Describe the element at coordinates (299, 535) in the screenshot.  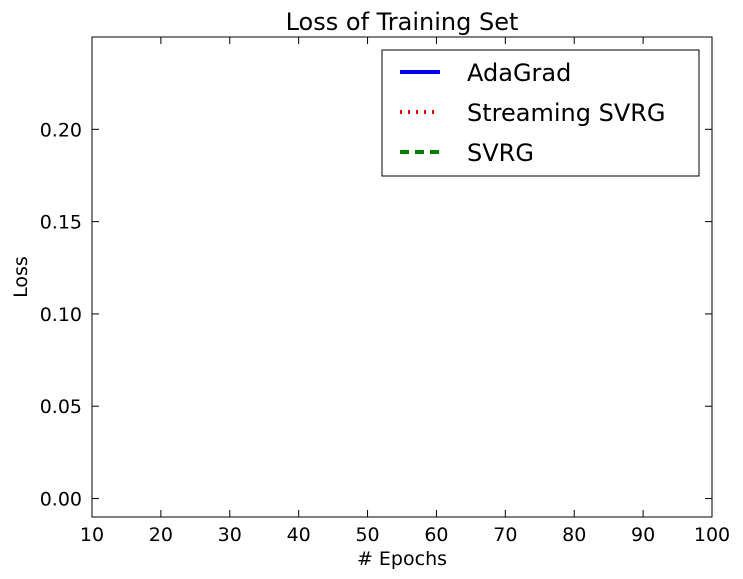
I see `x-tick-label: 40` at that location.